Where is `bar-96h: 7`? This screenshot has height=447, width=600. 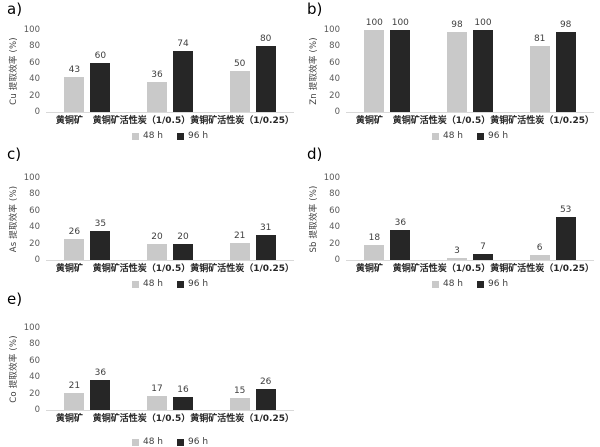 bar-96h: 7 is located at coordinates (483, 251).